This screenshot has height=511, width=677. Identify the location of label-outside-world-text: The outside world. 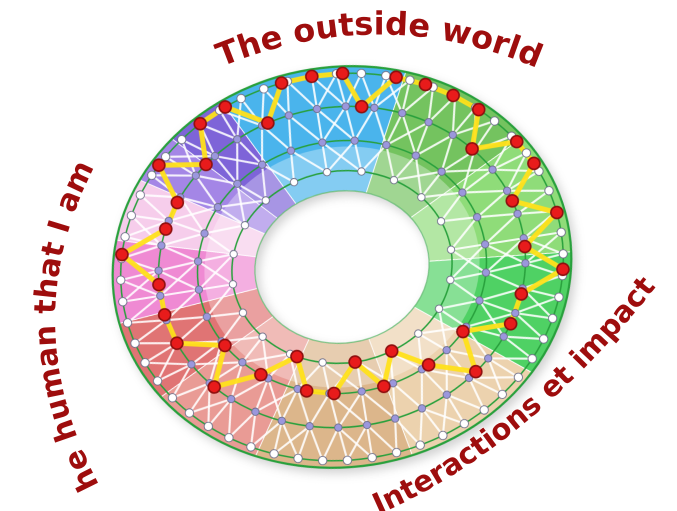
(379, 40).